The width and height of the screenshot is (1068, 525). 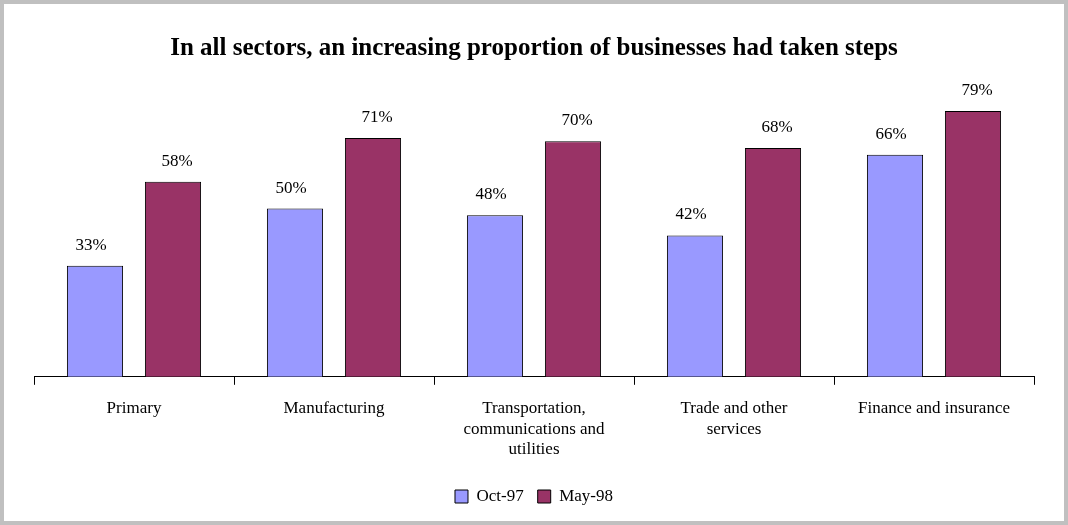 I want to click on x-tick-label: Transportation, communications and utilities, so click(x=534, y=428).